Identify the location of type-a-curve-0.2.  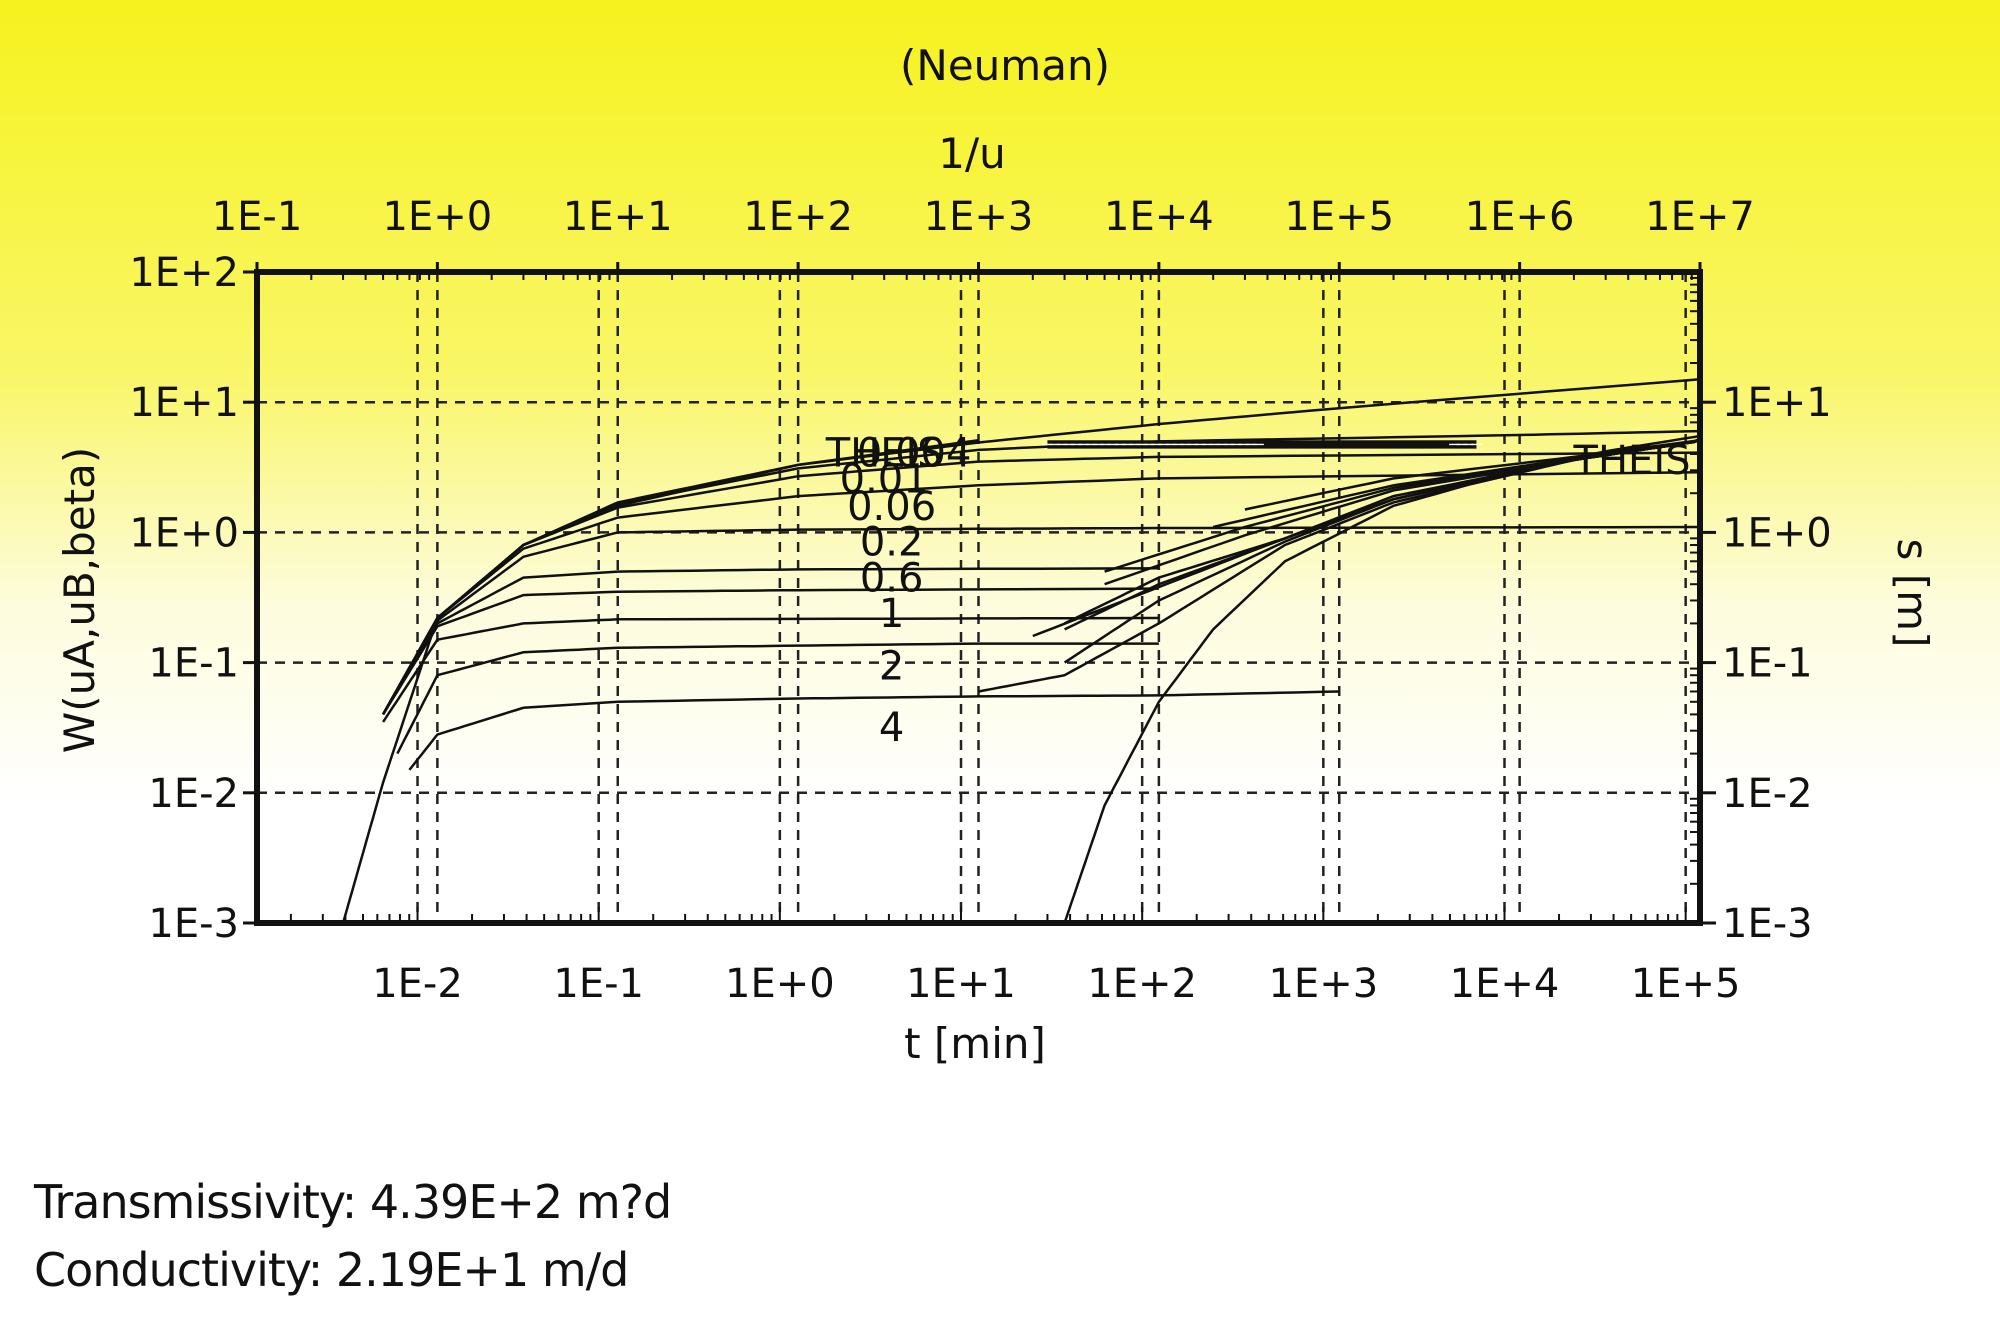
(770, 641).